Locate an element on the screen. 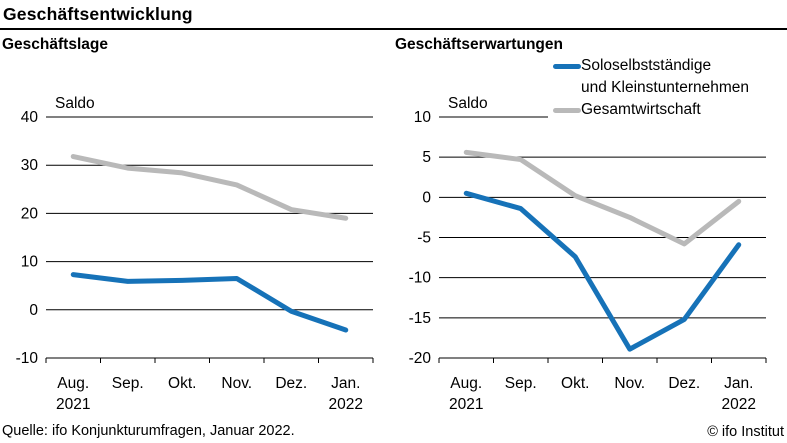 Image resolution: width=787 pixels, height=443 pixels. y-tick-label: -5 is located at coordinates (424, 238).